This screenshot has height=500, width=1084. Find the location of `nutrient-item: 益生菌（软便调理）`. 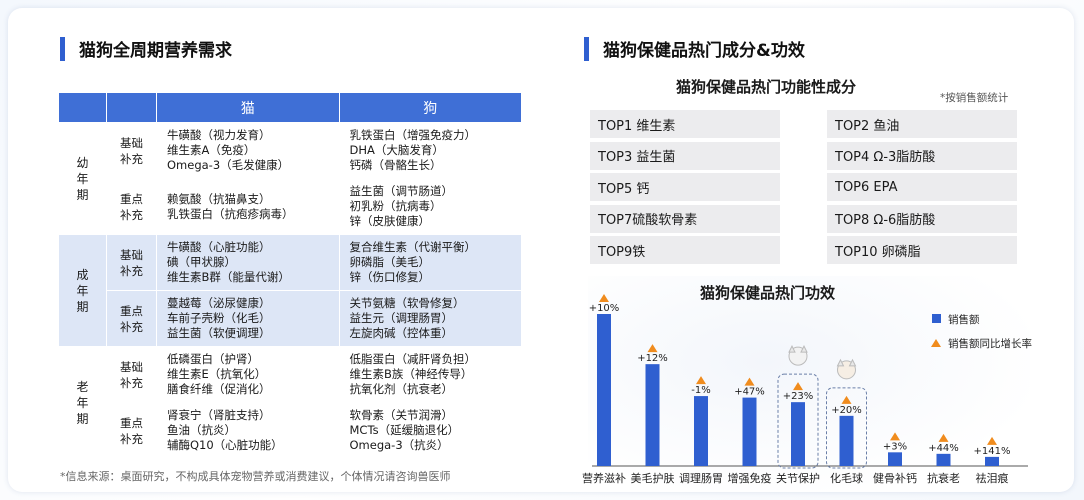

nutrient-item: 益生菌（软便调理） is located at coordinates (219, 333).